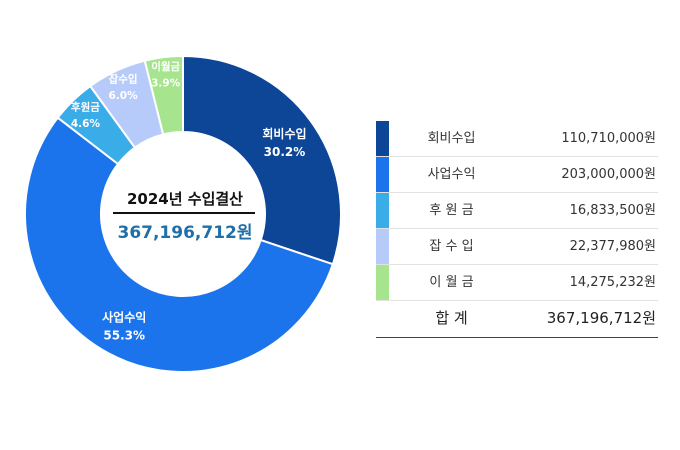 The width and height of the screenshot is (680, 450). I want to click on legend-row-misc-income: 잡 수 입 22,377,980원, so click(517, 247).